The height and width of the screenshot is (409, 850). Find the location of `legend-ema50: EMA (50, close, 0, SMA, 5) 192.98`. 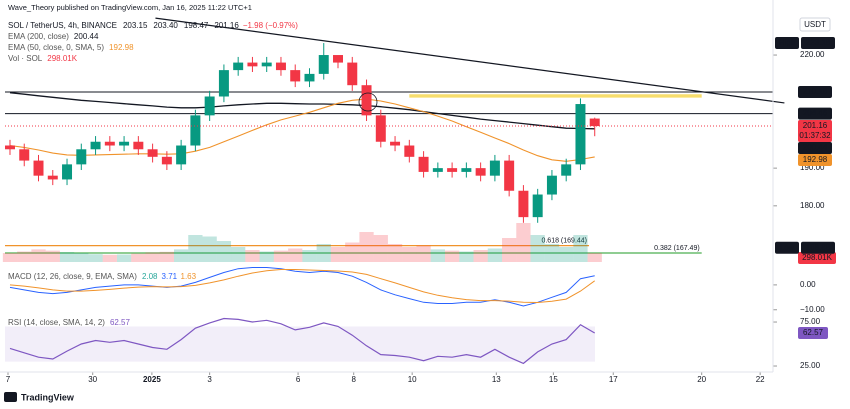

legend-ema50: EMA (50, close, 0, SMA, 5) 192.98 is located at coordinates (71, 47).